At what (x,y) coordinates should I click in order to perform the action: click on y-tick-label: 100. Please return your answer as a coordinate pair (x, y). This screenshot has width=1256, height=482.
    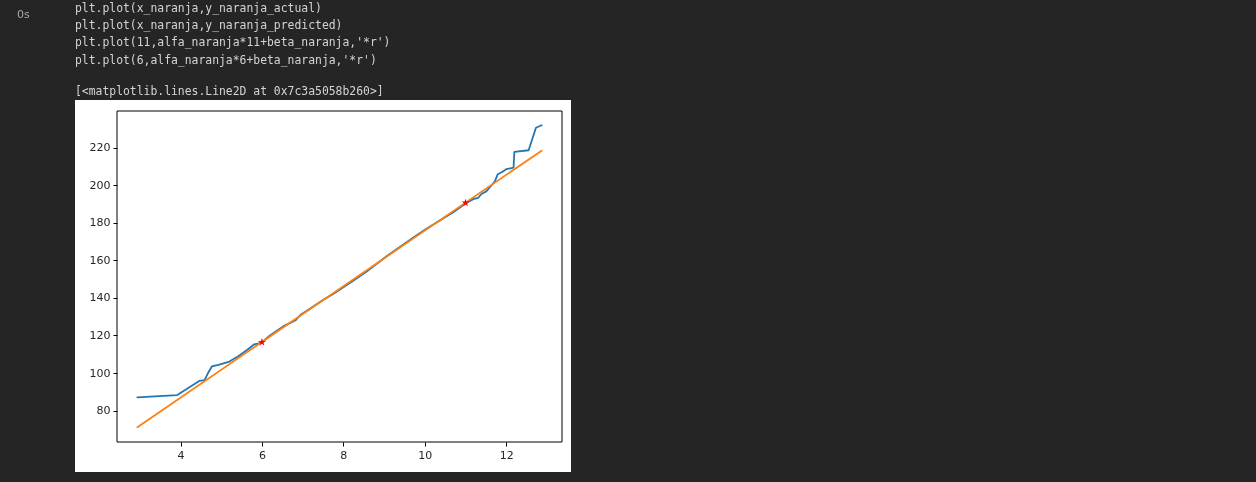
    Looking at the image, I should click on (100, 373).